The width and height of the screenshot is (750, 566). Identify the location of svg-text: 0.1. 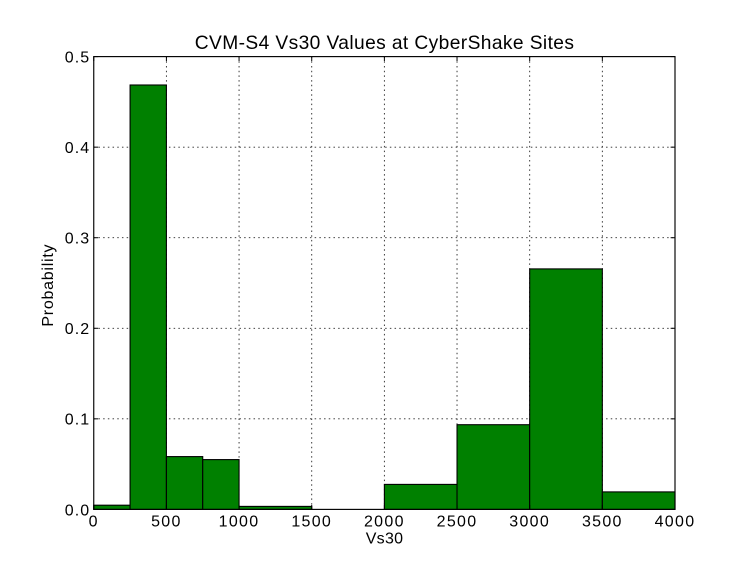
(78, 420).